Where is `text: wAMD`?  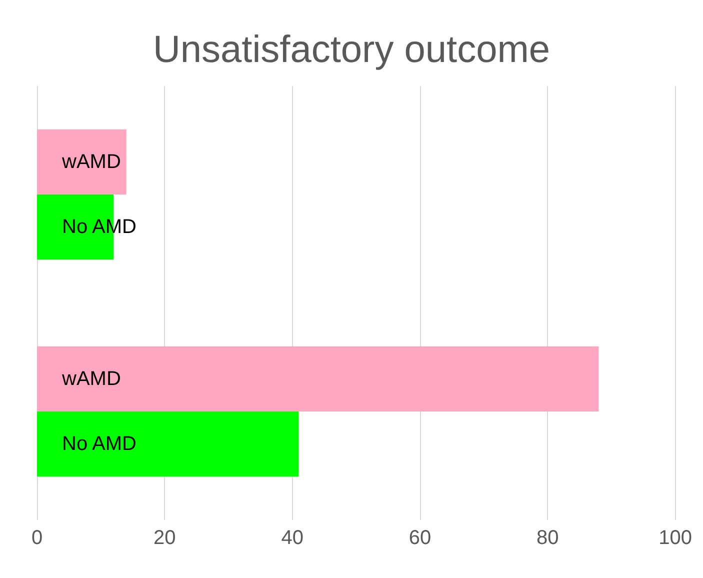
text: wAMD is located at coordinates (91, 379).